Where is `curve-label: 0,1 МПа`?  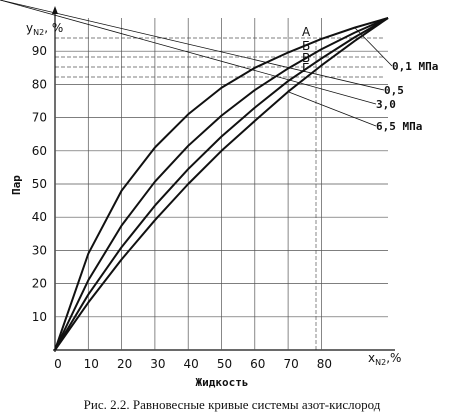 curve-label: 0,1 МПа is located at coordinates (415, 66).